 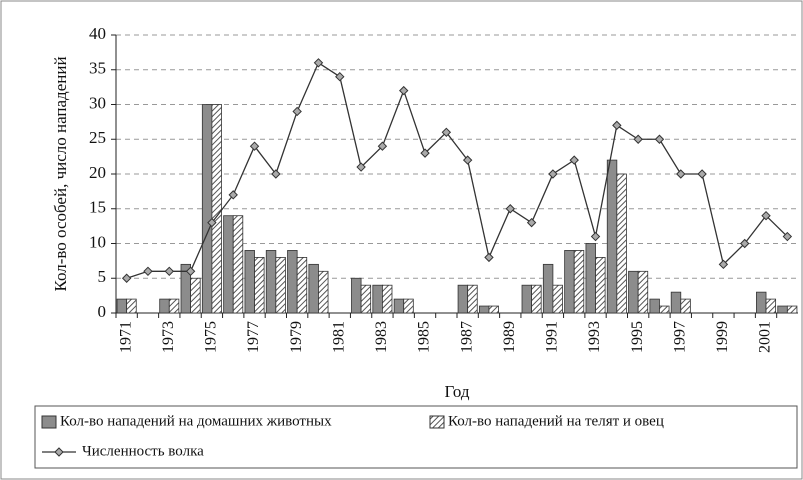 What do you see at coordinates (457, 391) in the screenshot?
I see `x-axis-label: Год` at bounding box center [457, 391].